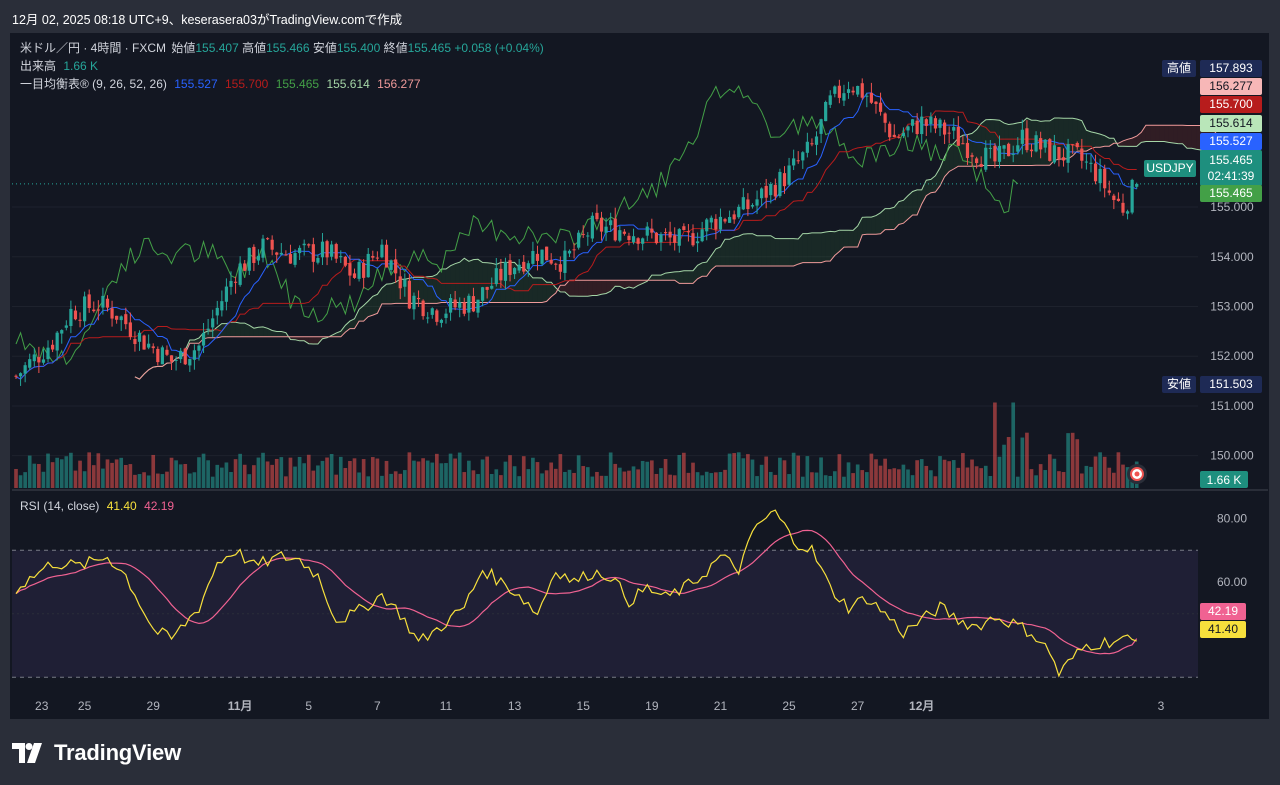  I want to click on rsi-axis-tick: 60.00, so click(1232, 582).